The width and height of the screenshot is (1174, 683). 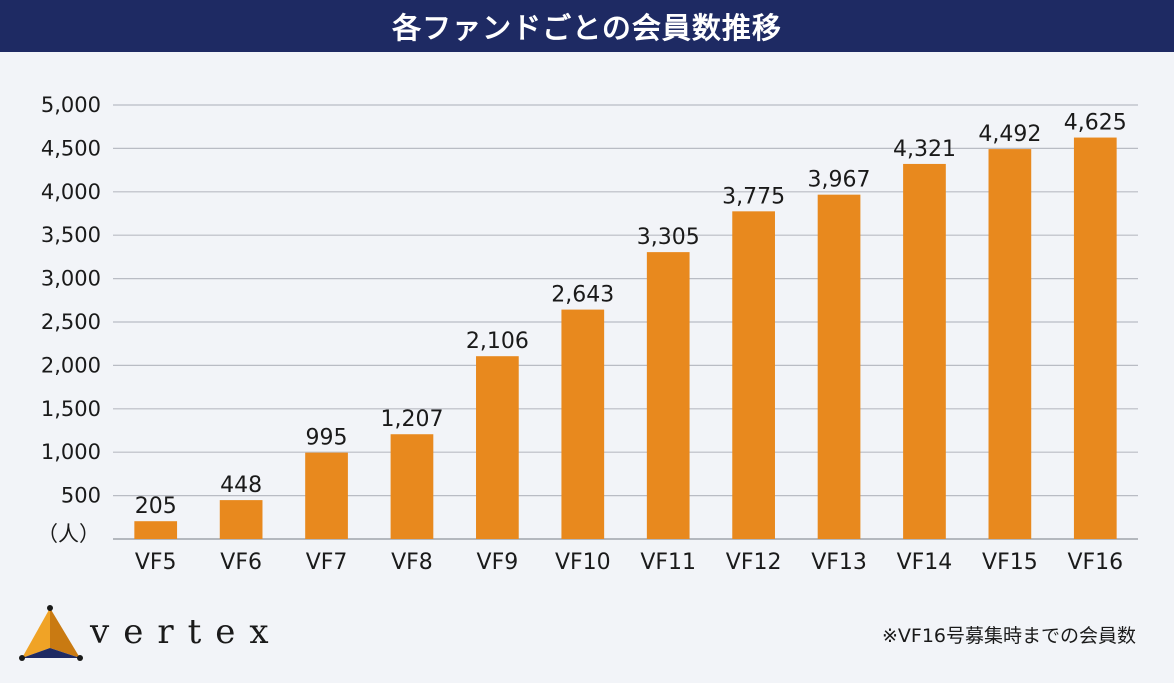 What do you see at coordinates (753, 375) in the screenshot?
I see `bar-vf12` at bounding box center [753, 375].